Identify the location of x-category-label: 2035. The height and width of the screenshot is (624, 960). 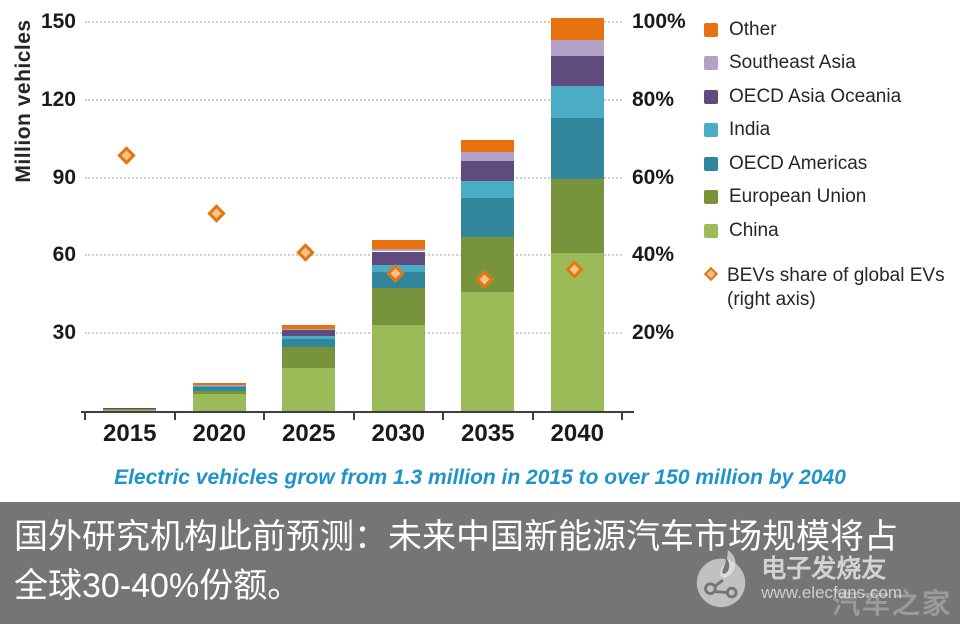
(488, 433).